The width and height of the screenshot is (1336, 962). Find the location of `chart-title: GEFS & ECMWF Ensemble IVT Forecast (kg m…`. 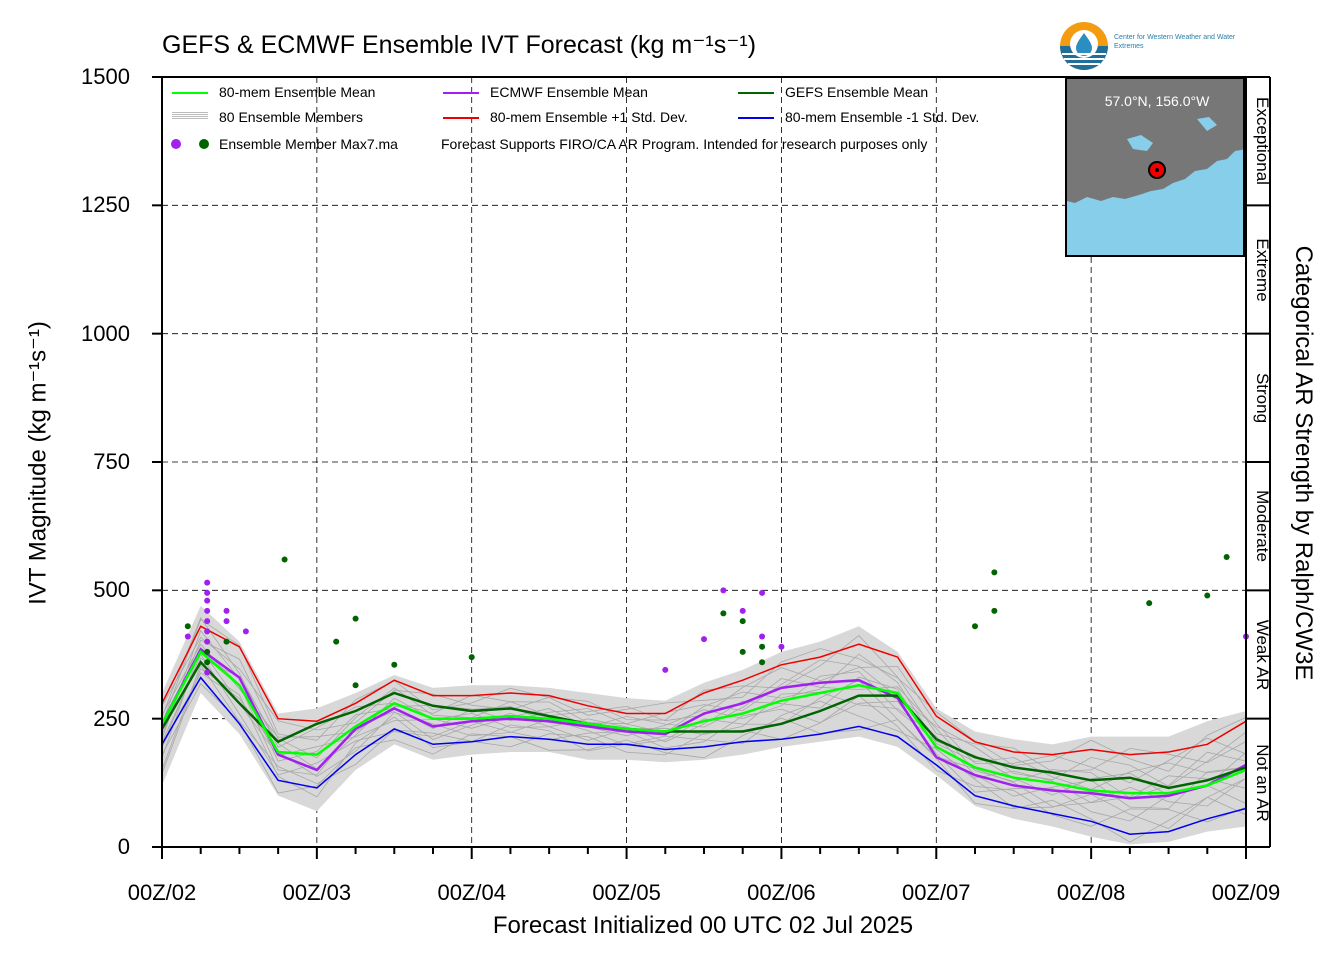

chart-title: GEFS & ECMWF Ensemble IVT Forecast (kg m… is located at coordinates (459, 45).